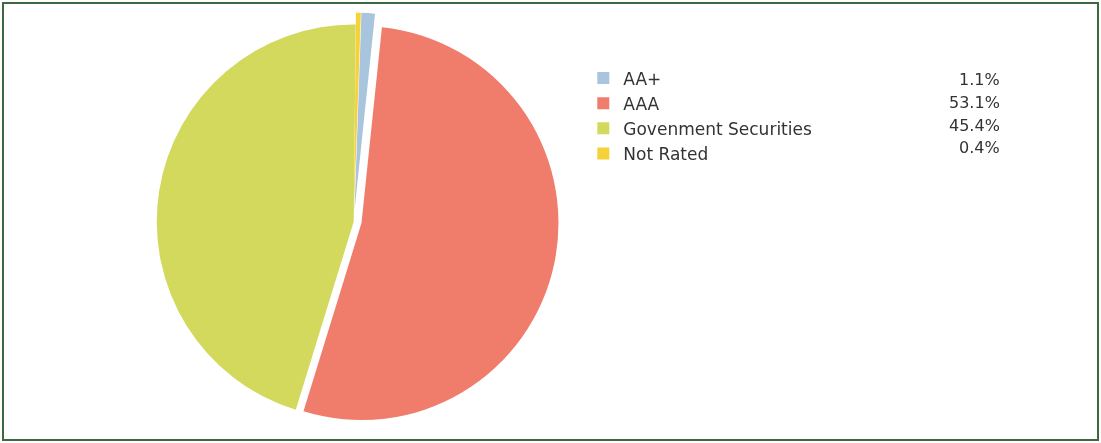 The width and height of the screenshot is (1101, 443). Describe the element at coordinates (666, 154) in the screenshot. I see `legend-label: Not Rated` at that location.